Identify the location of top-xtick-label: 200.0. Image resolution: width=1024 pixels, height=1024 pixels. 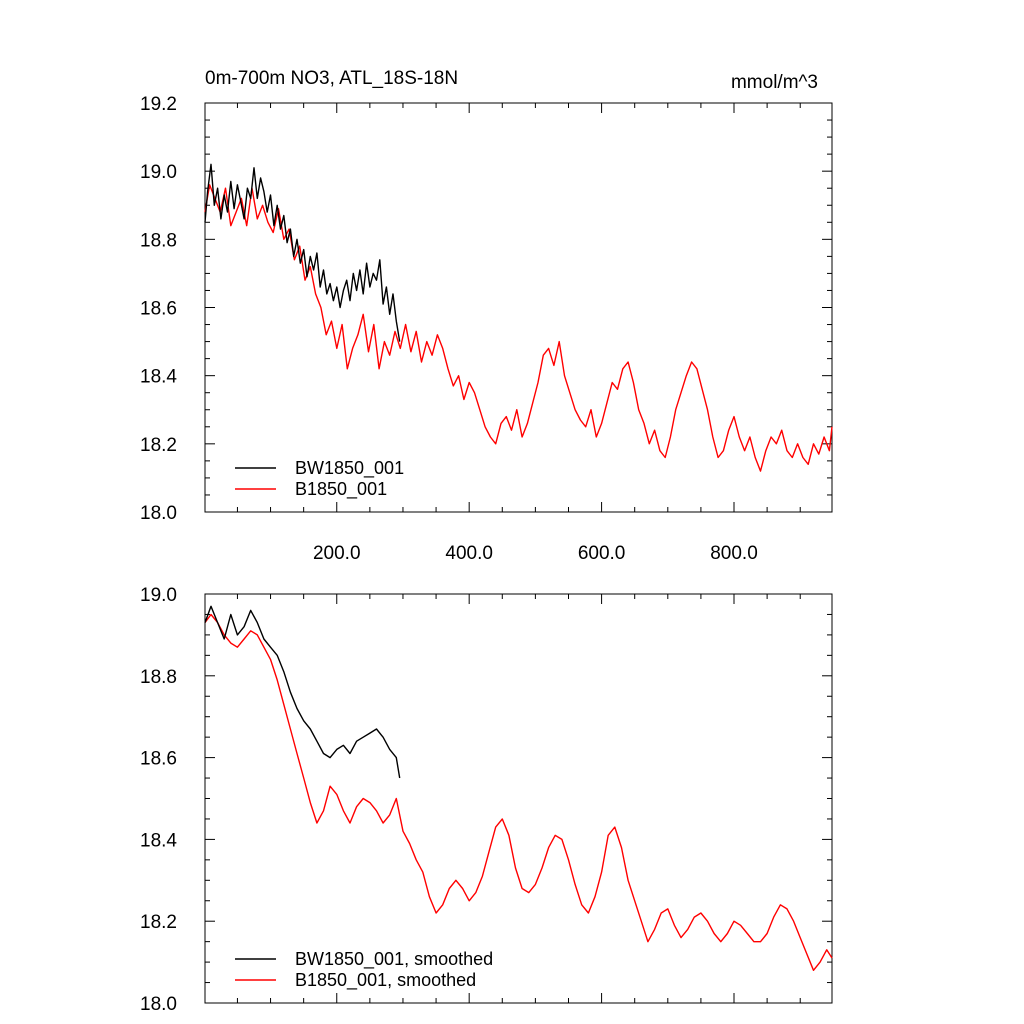
(337, 553).